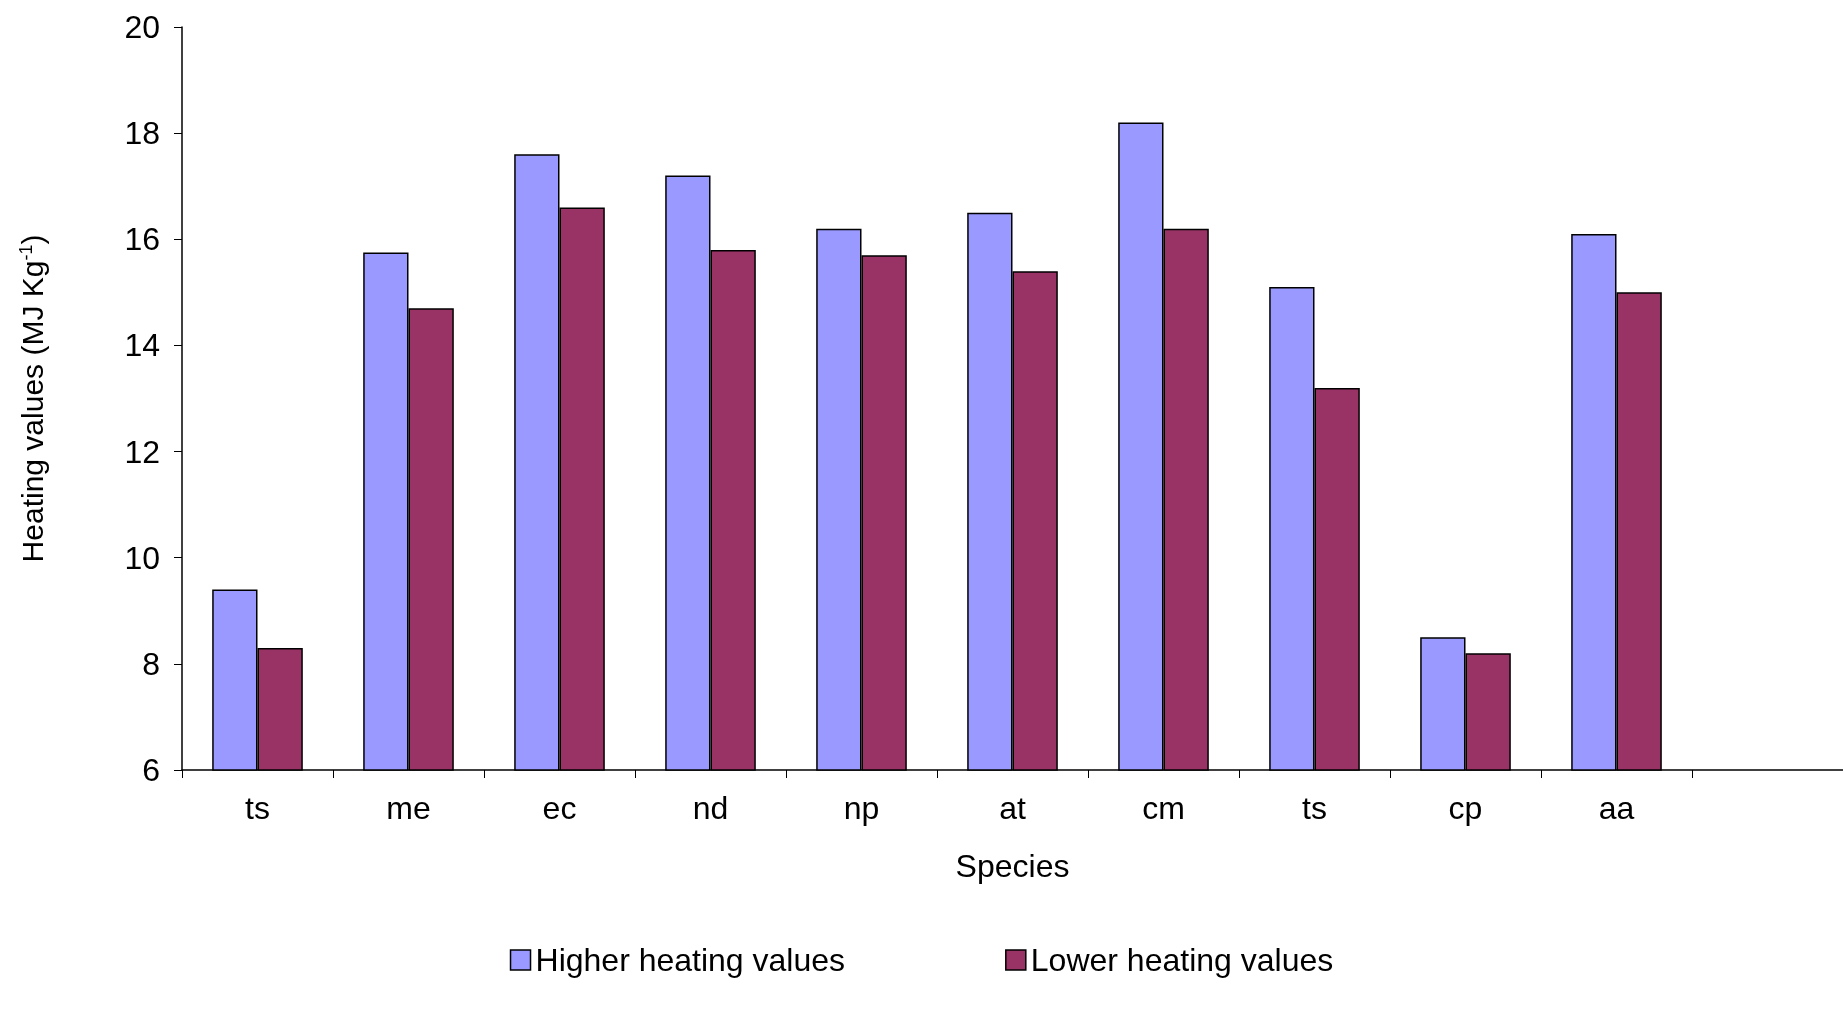 This screenshot has height=1021, width=1843. Describe the element at coordinates (142, 27) in the screenshot. I see `y-tick-label: 20` at that location.